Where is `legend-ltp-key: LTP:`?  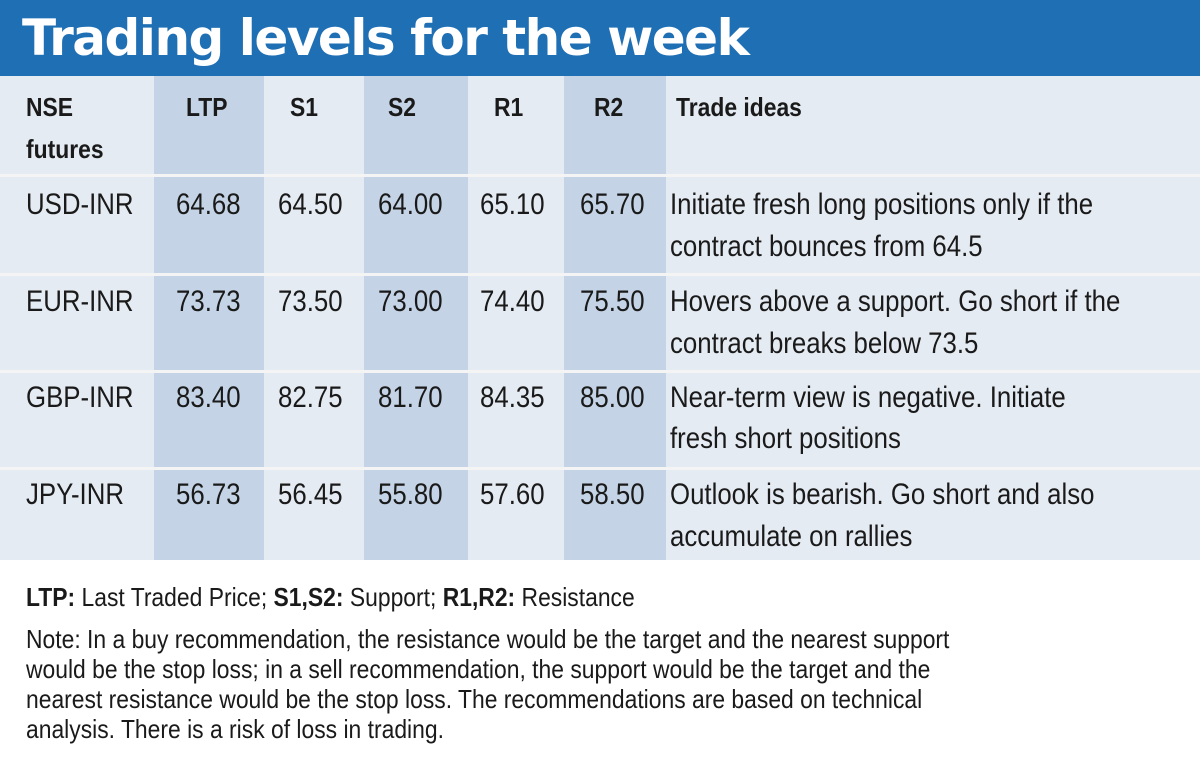
legend-ltp-key: LTP: is located at coordinates (51, 597).